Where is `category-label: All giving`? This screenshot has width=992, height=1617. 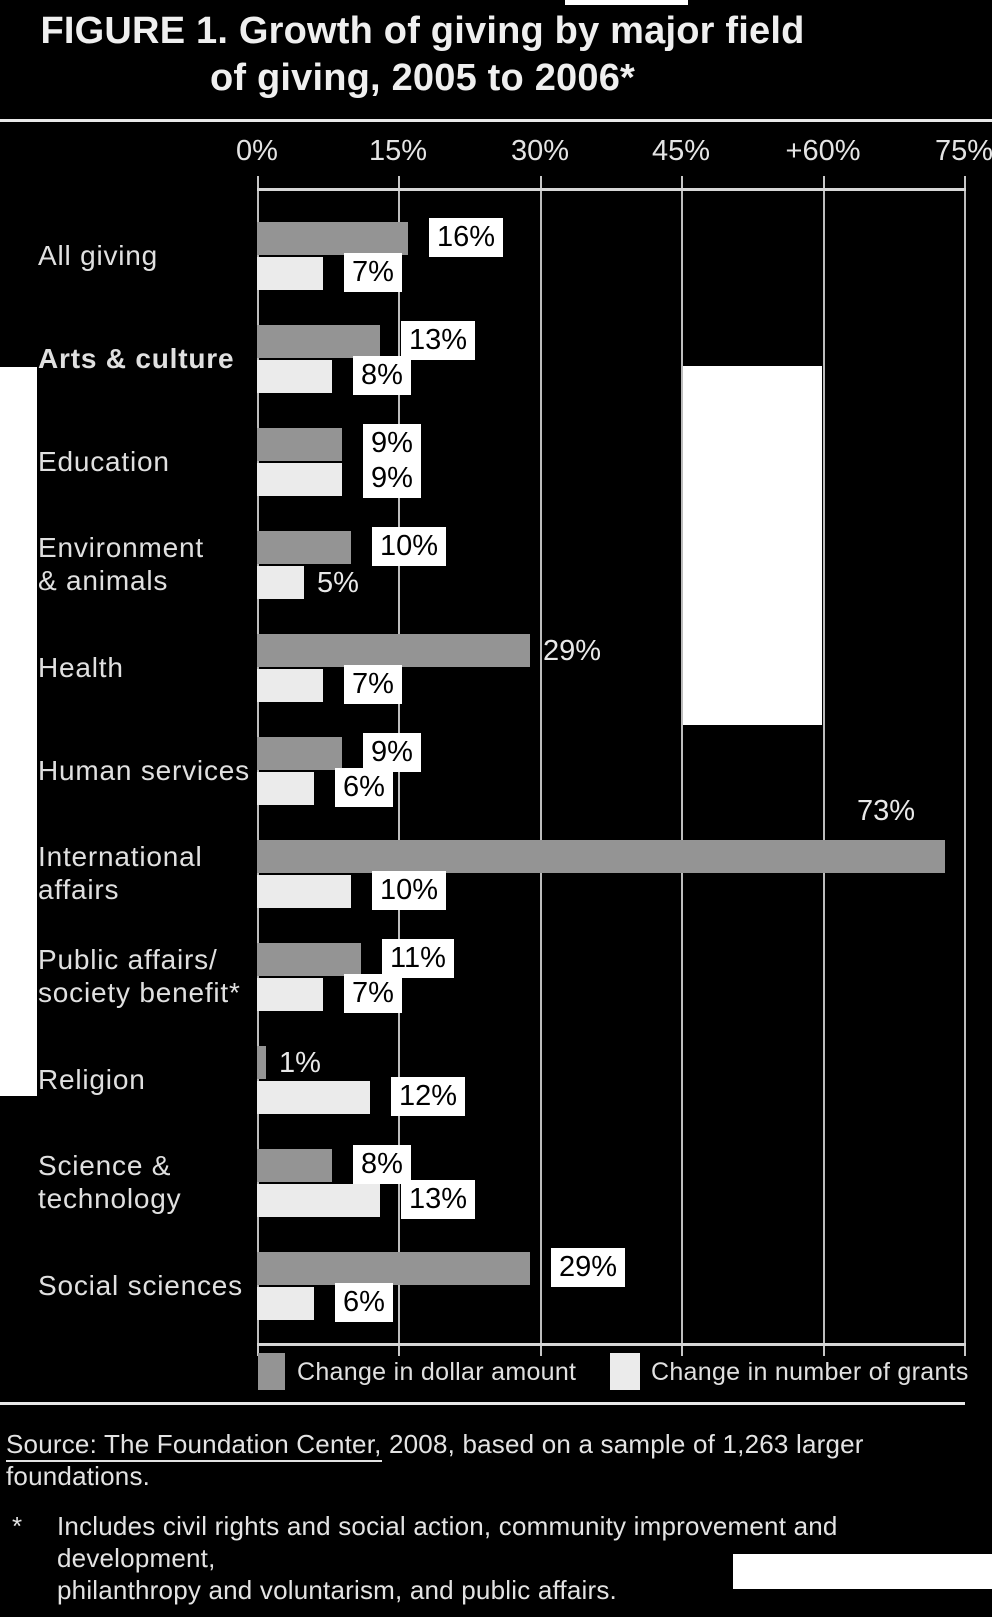
category-label: All giving is located at coordinates (145, 255).